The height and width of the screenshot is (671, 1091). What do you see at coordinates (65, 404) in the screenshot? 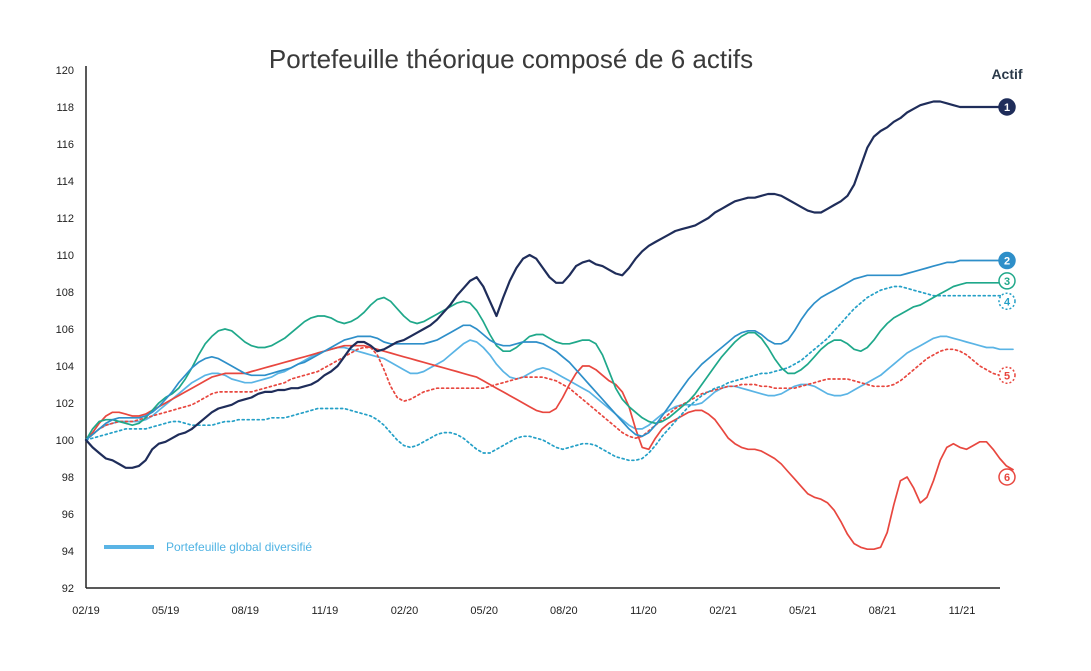
I see `y-tick-label: 102` at bounding box center [65, 404].